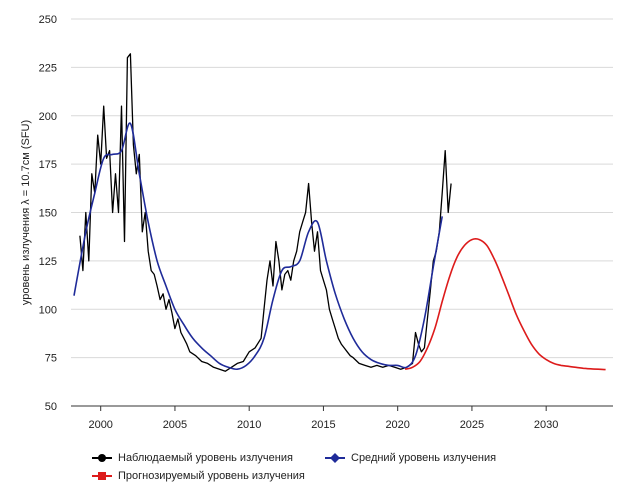 This screenshot has height=489, width=628. Describe the element at coordinates (102, 458) in the screenshot. I see `legend-observed-swatch` at that location.